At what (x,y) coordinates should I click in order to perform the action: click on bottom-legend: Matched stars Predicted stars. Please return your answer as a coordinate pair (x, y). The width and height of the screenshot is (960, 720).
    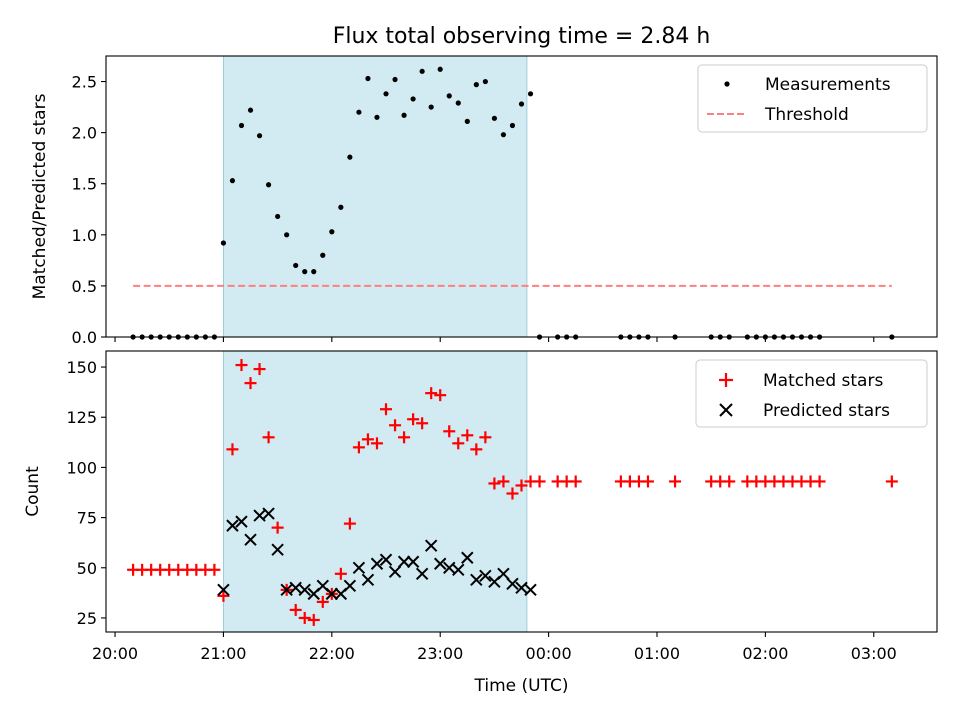
    Looking at the image, I should click on (811, 393).